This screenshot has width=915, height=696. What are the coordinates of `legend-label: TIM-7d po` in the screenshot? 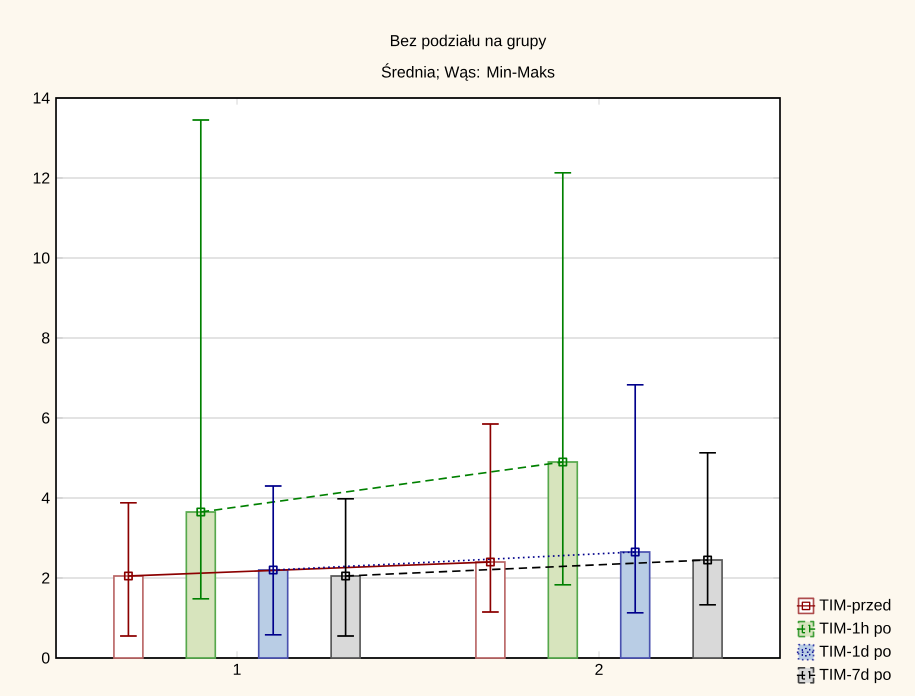 It's located at (855, 676).